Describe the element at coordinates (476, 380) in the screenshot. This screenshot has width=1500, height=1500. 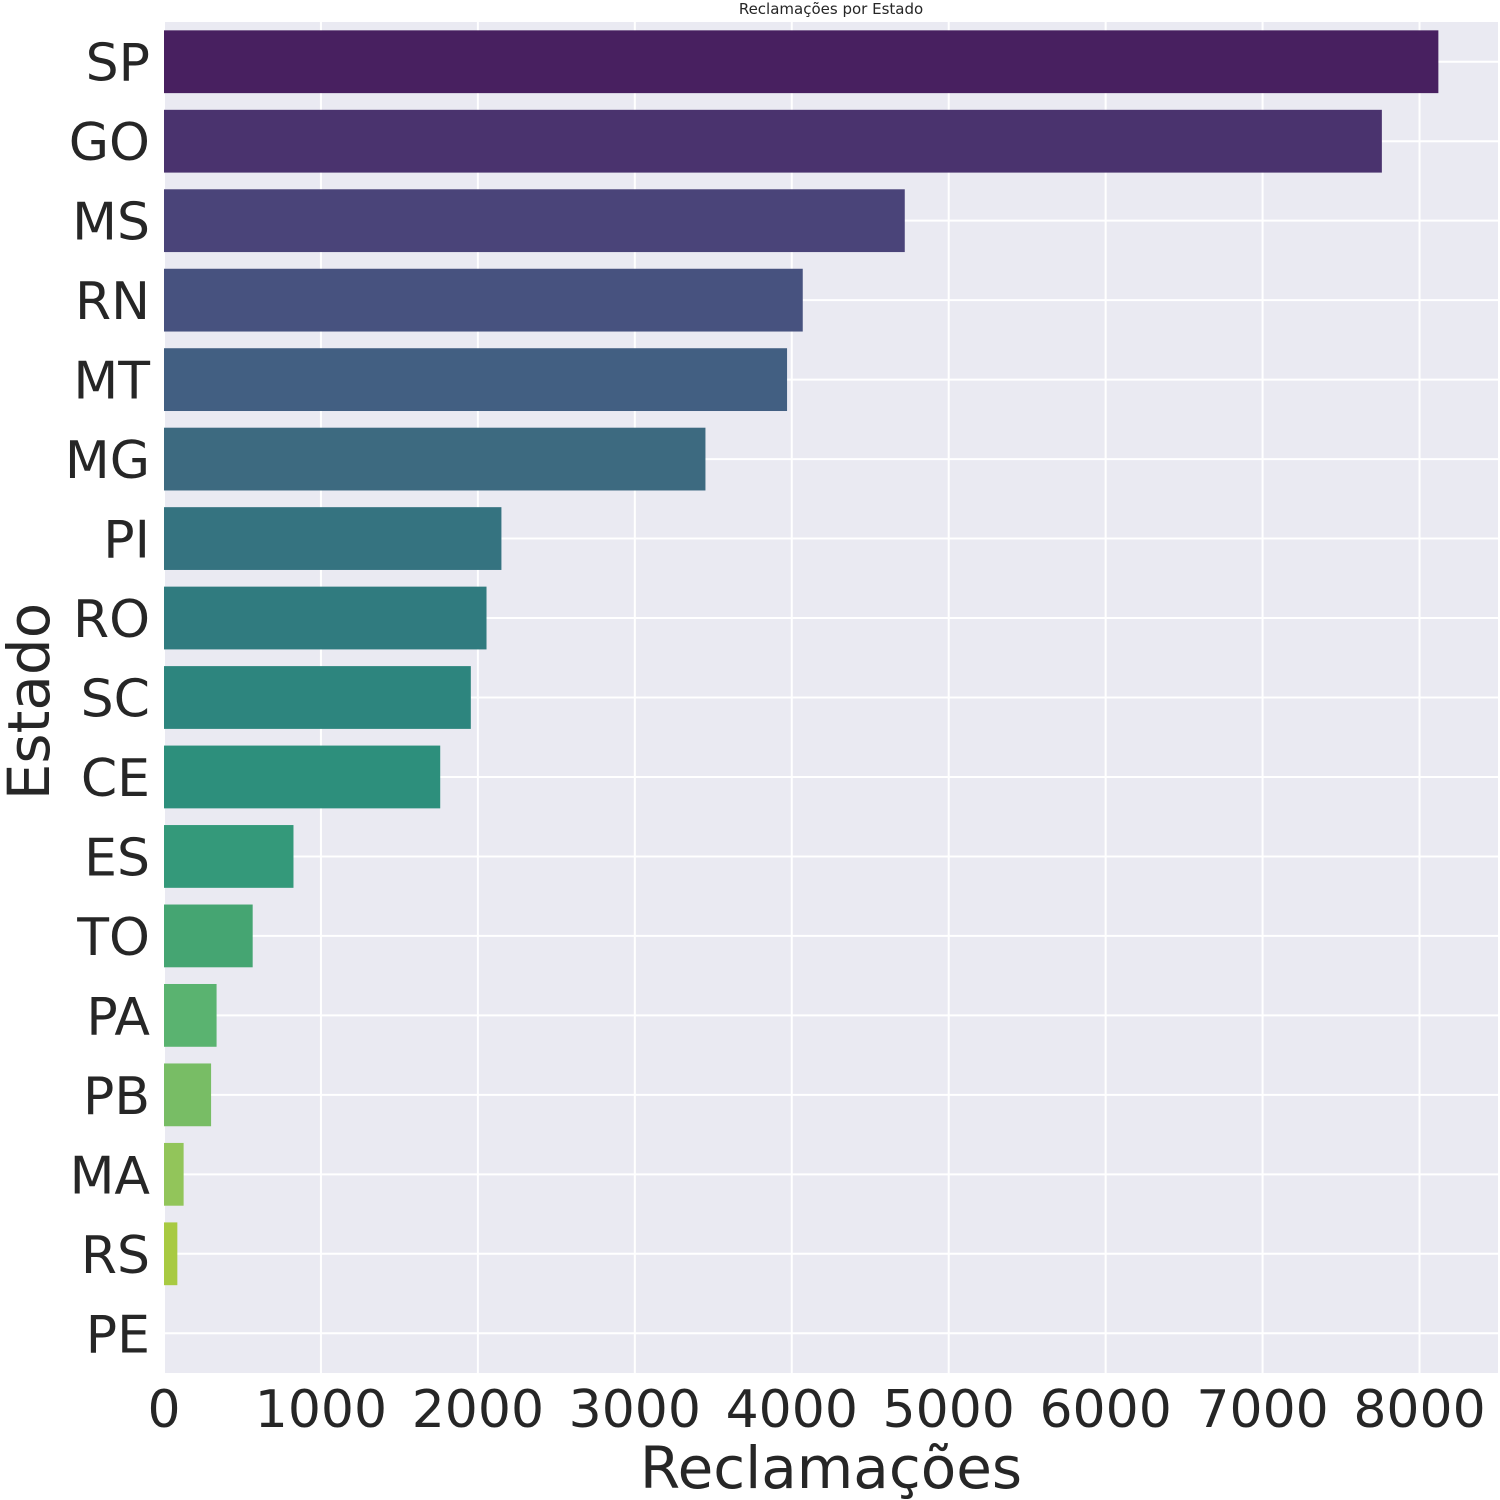
I see `bar-mt` at that location.